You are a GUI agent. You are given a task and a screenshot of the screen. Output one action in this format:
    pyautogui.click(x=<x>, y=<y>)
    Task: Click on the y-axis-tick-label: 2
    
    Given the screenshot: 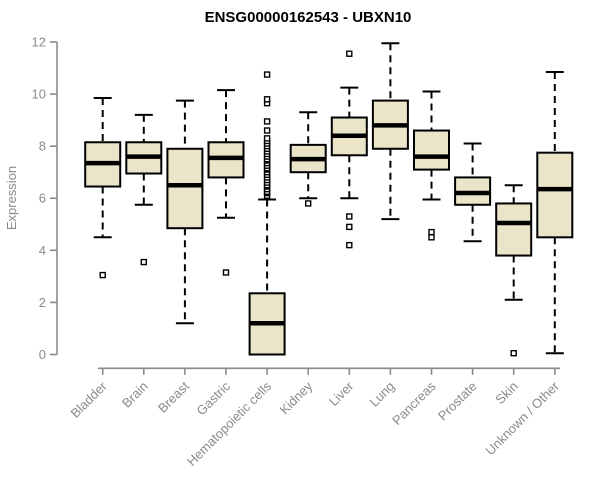 What is the action you would take?
    pyautogui.click(x=42, y=302)
    